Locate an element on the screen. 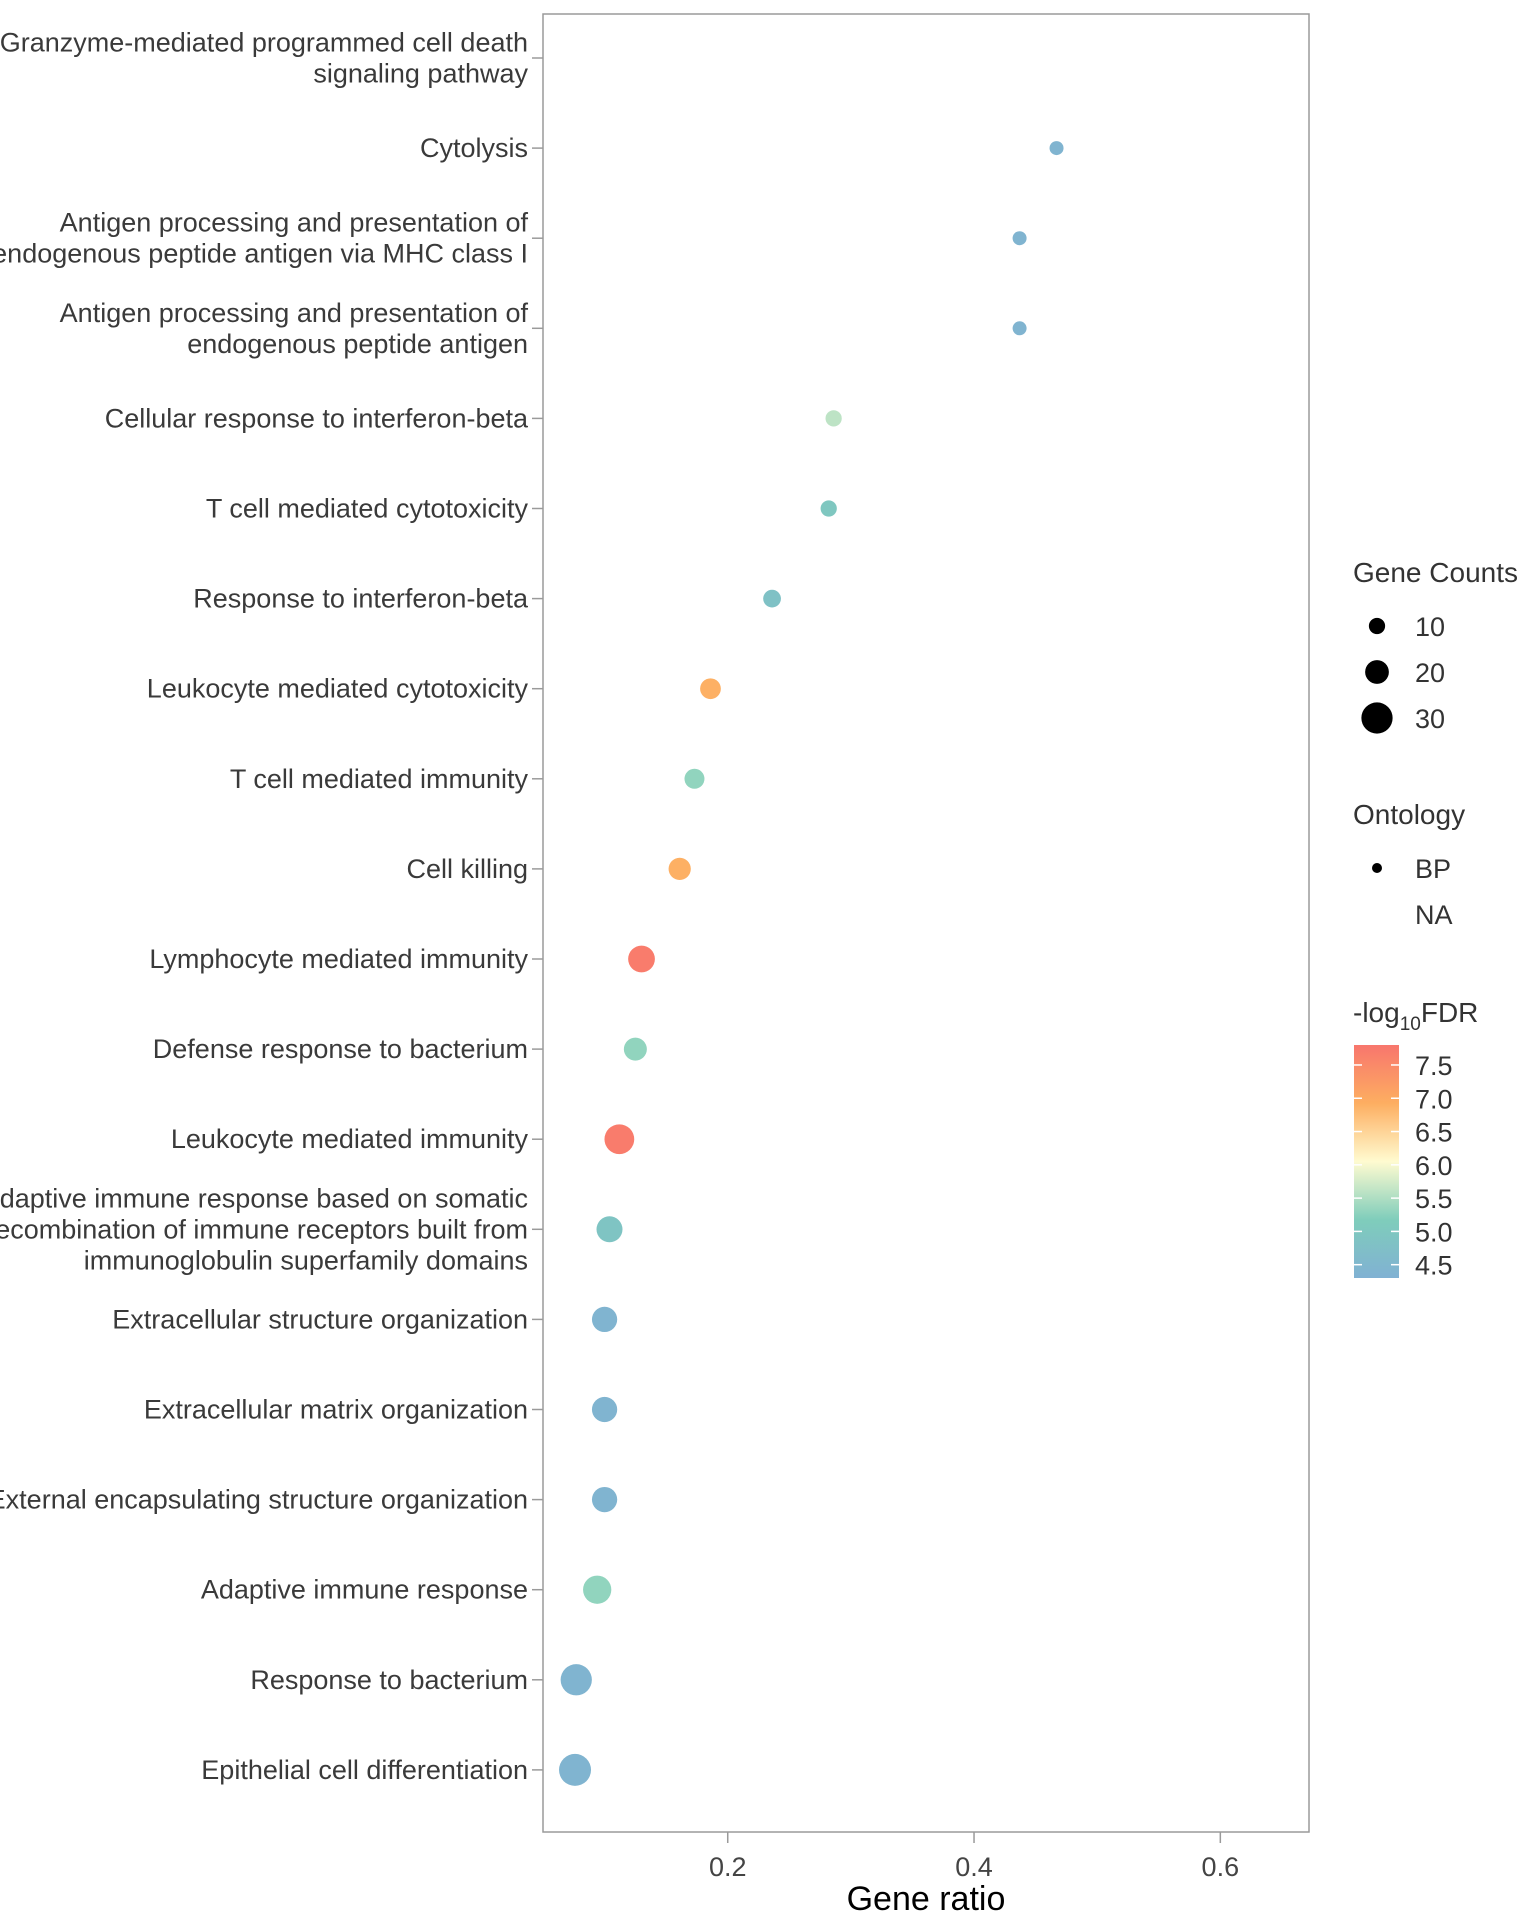  legend-ontology-label: NA is located at coordinates (1434, 915).